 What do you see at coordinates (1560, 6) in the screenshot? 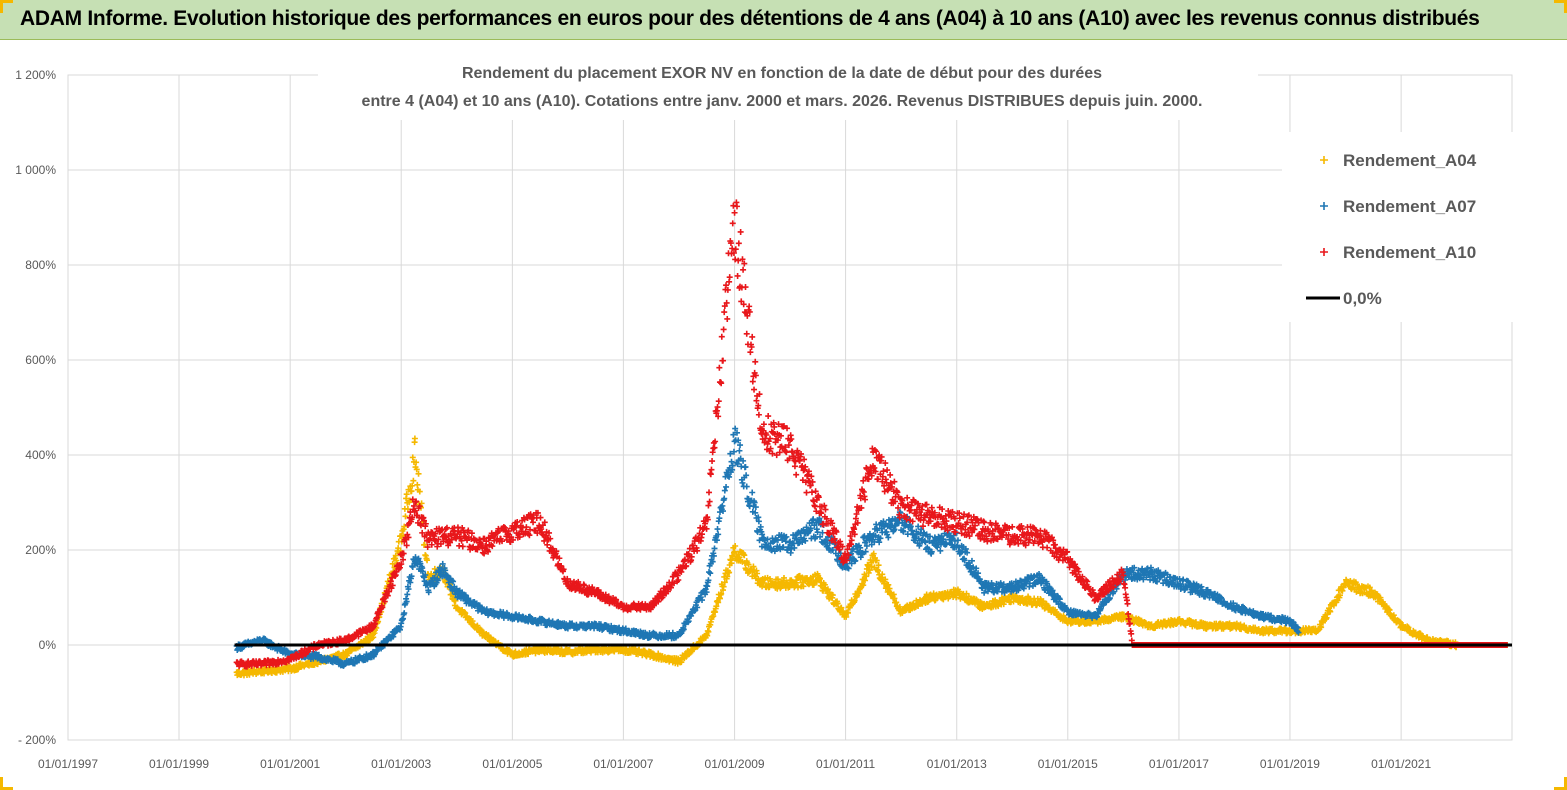
I see `corner-accent-top-right` at bounding box center [1560, 6].